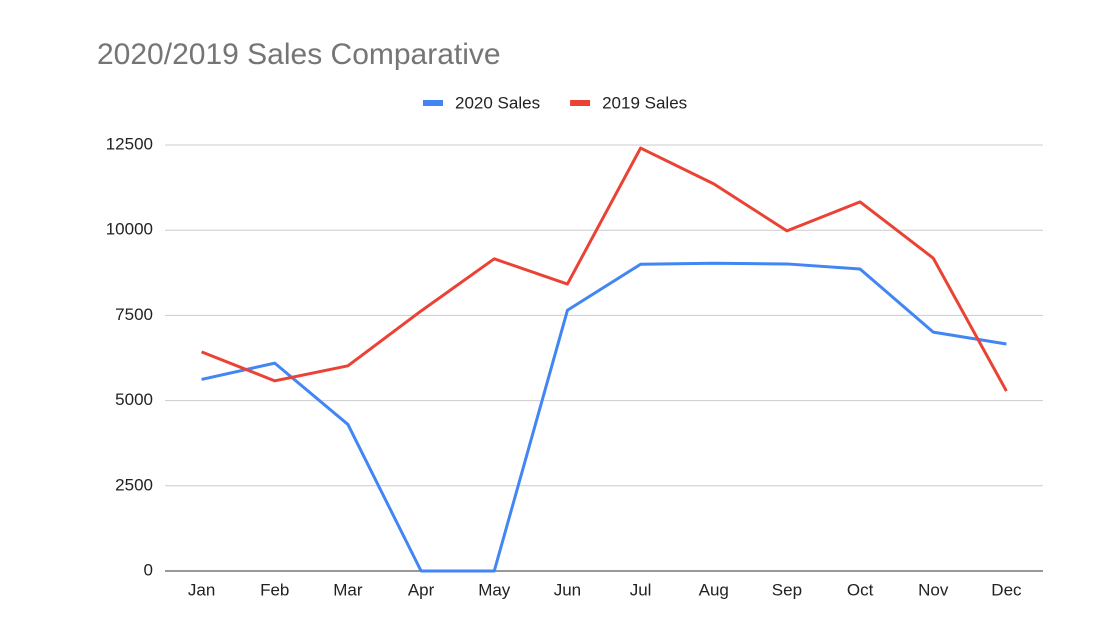  What do you see at coordinates (348, 589) in the screenshot?
I see `x-tick-label: Mar` at bounding box center [348, 589].